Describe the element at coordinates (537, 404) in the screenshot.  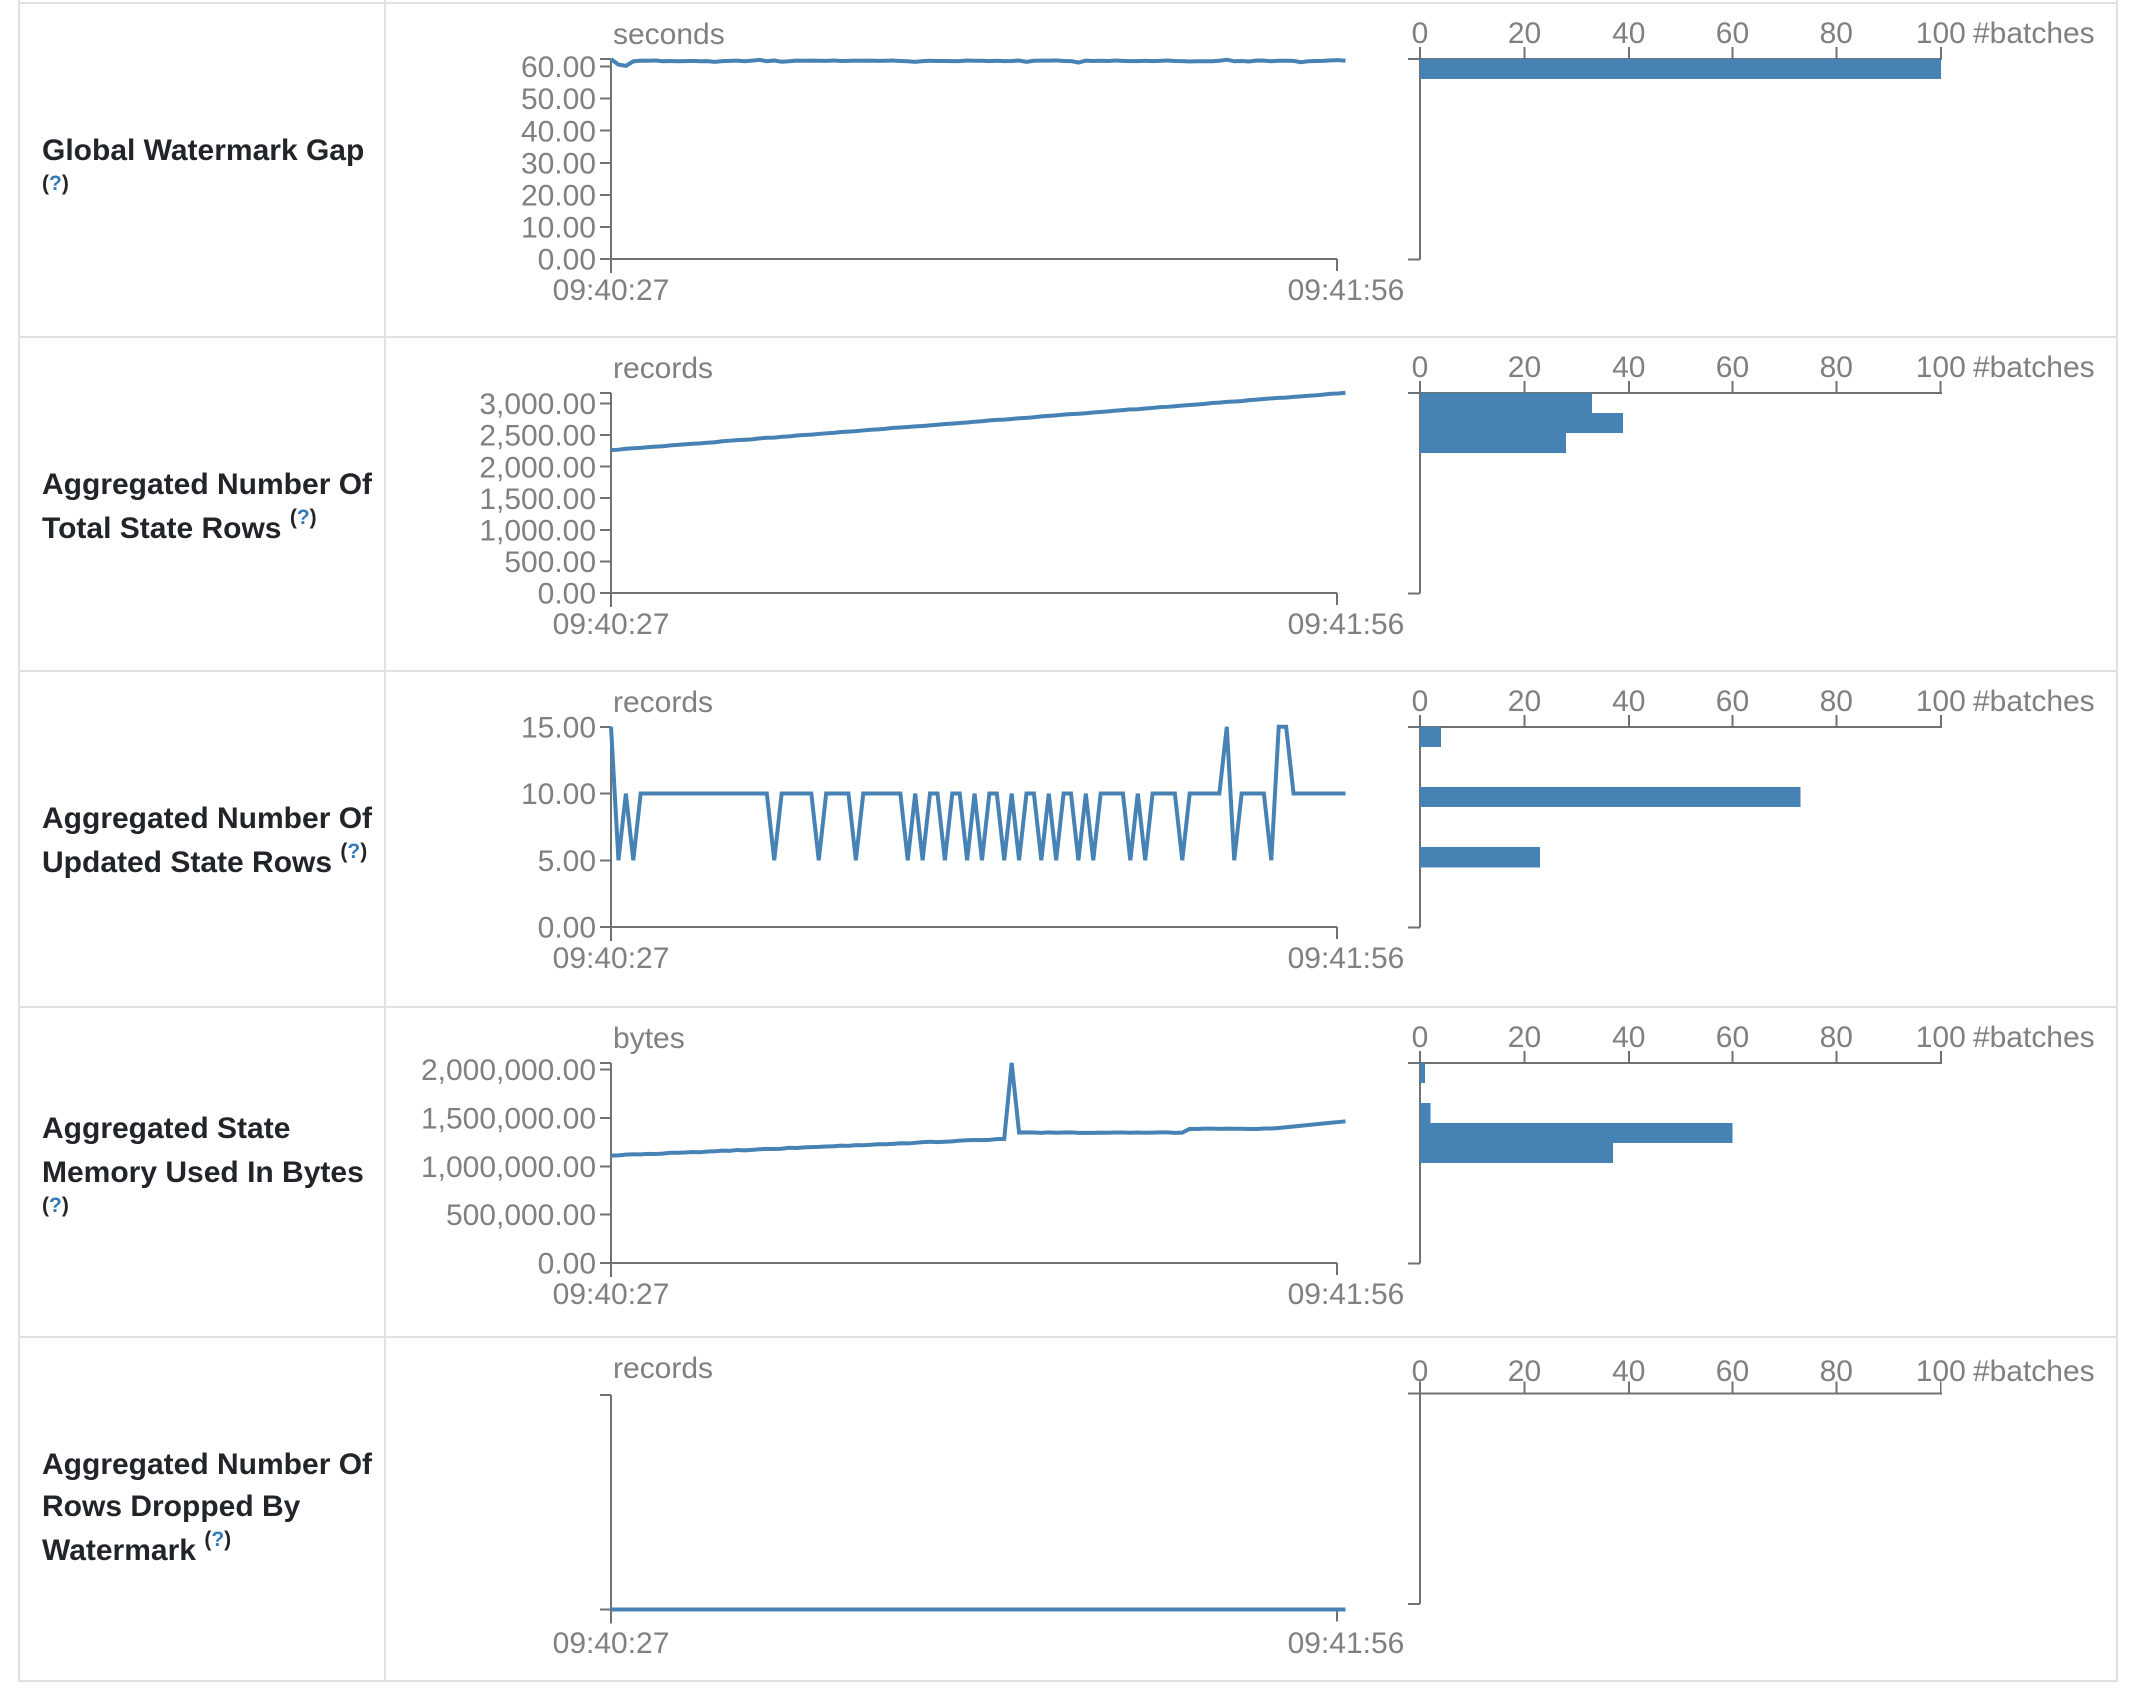
I see `svg-text: 3,000.00` at that location.